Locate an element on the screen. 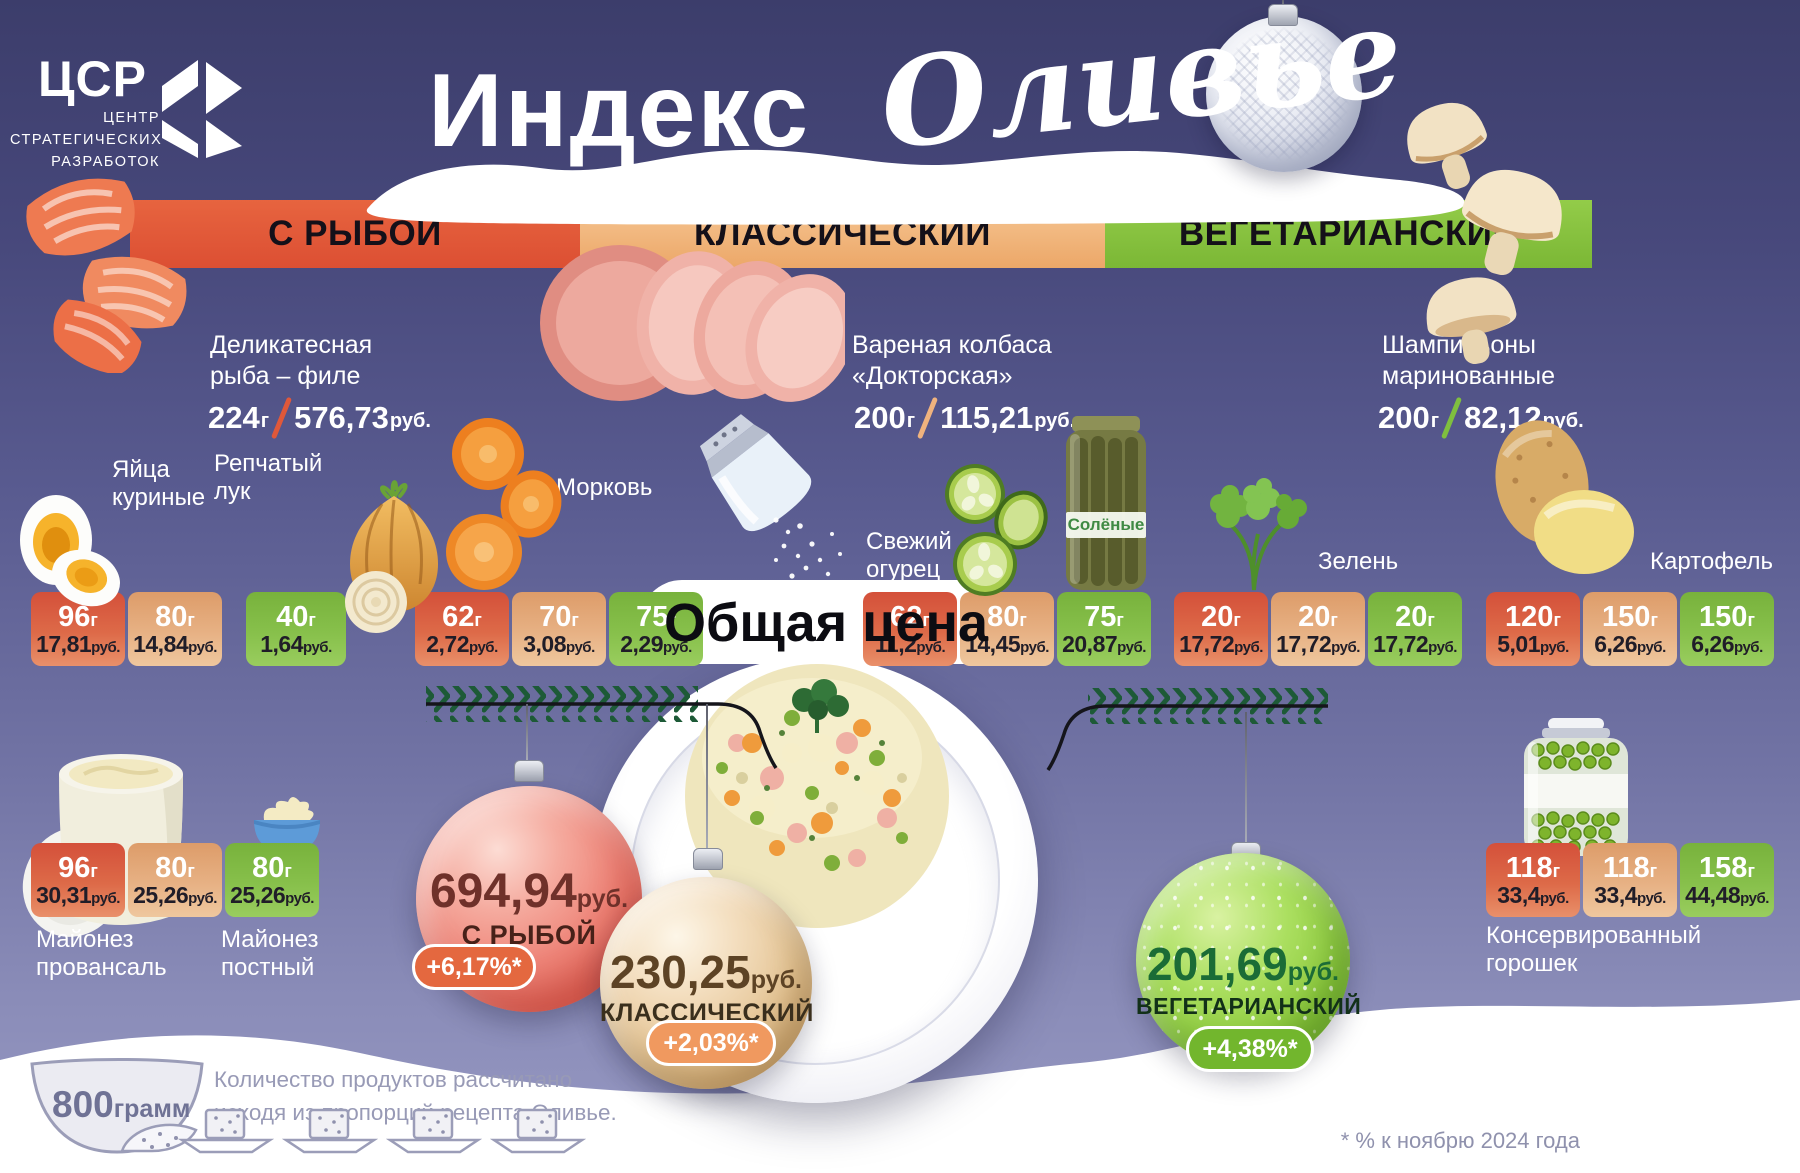 The height and width of the screenshot is (1173, 1800). fir-branch-right is located at coordinates (1187, 729).